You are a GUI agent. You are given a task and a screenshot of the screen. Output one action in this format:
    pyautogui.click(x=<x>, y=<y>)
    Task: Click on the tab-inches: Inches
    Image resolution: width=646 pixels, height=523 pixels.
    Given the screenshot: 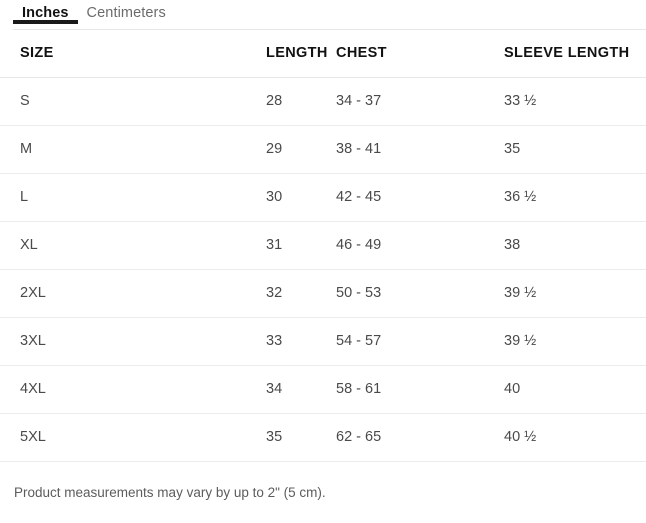 What is the action you would take?
    pyautogui.click(x=45, y=11)
    